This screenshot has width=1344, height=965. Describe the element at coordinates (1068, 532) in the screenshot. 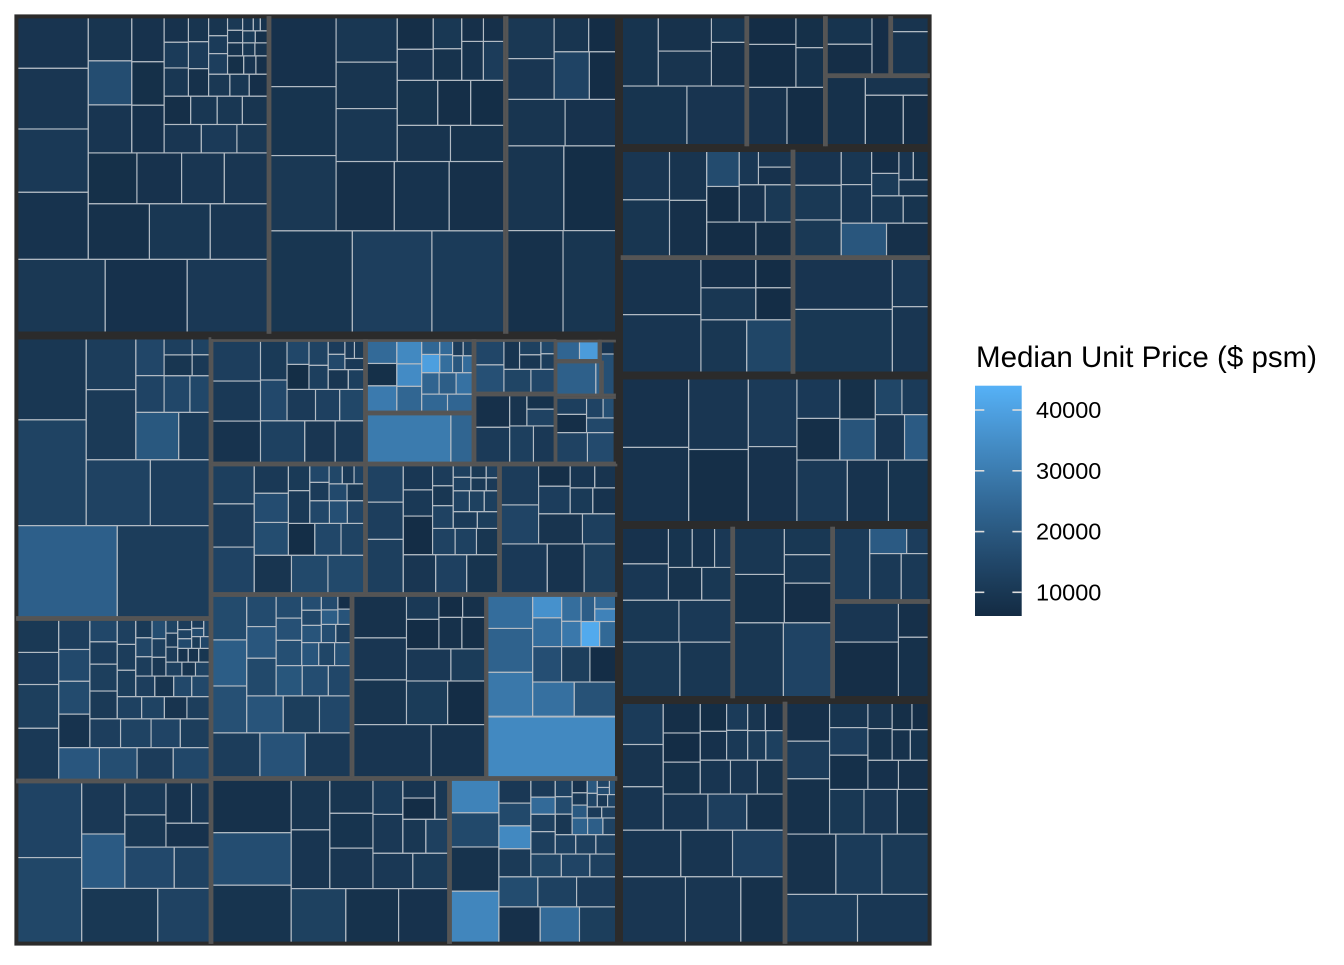

I see `svg-text: 20000` at that location.